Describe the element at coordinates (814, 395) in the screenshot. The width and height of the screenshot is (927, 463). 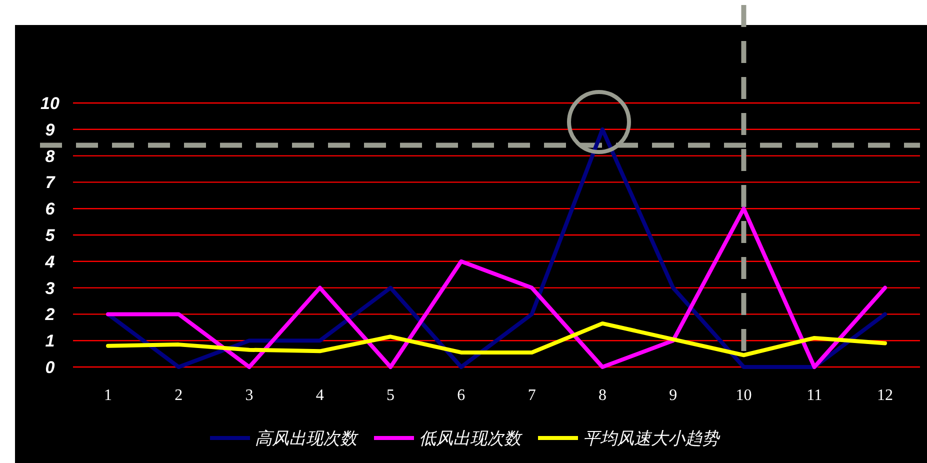
I see `x-tick-label: 11` at that location.